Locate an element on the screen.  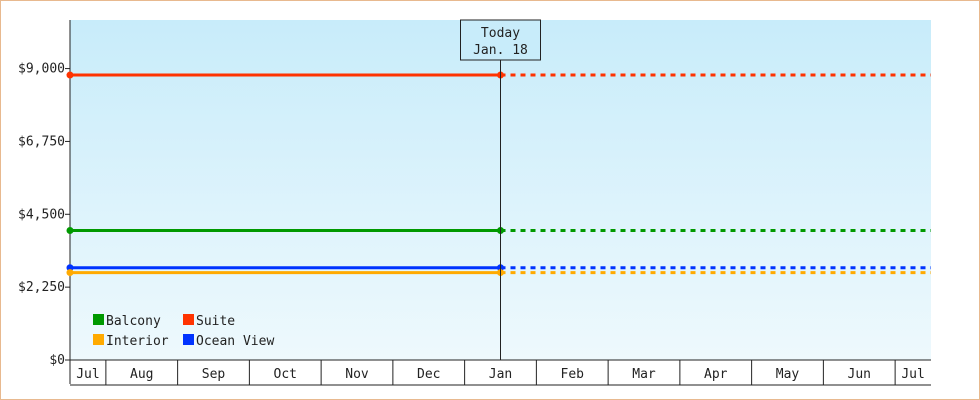
y-tick-label: $9,000 is located at coordinates (41, 69).